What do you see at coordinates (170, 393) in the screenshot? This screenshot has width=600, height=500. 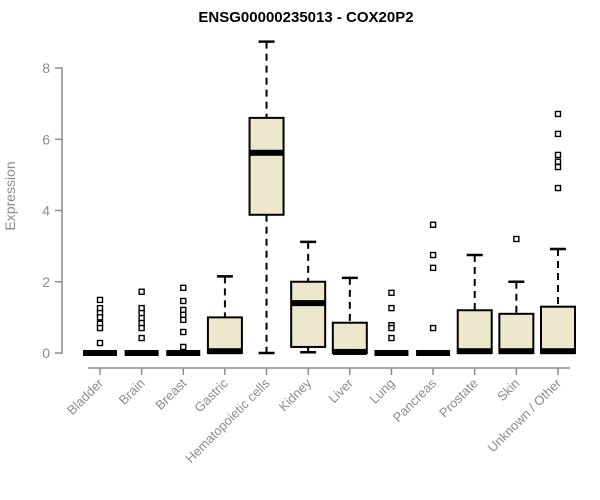 I see `x-tick-label: Breast` at bounding box center [170, 393].